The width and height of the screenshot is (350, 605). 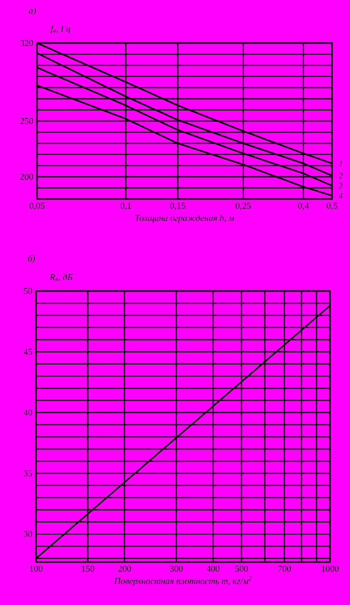 What do you see at coordinates (184, 218) in the screenshot?
I see `x-axis-title: Толщина ограждения h, м` at bounding box center [184, 218].